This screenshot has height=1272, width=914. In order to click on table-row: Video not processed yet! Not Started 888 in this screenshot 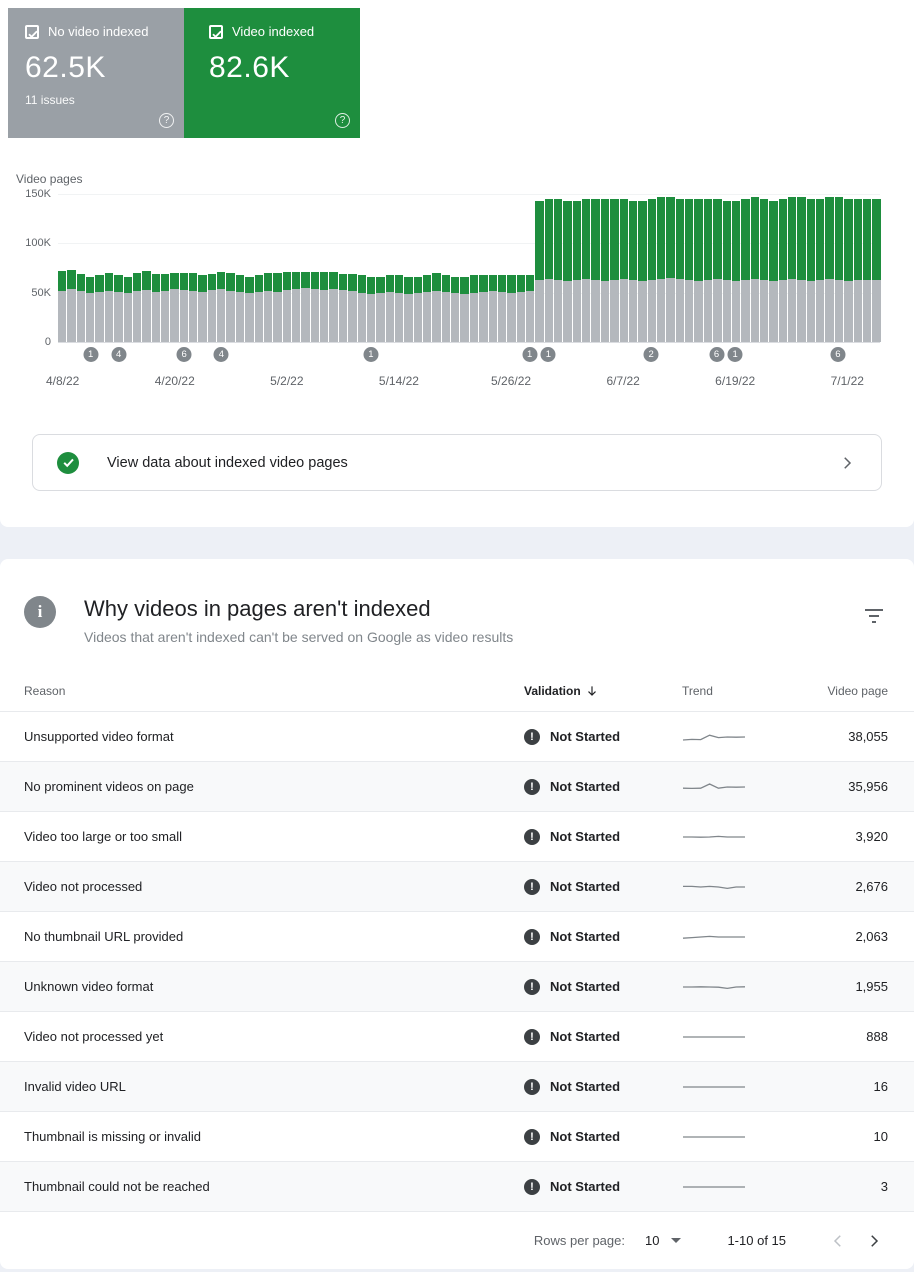, I will do `click(457, 1036)`.